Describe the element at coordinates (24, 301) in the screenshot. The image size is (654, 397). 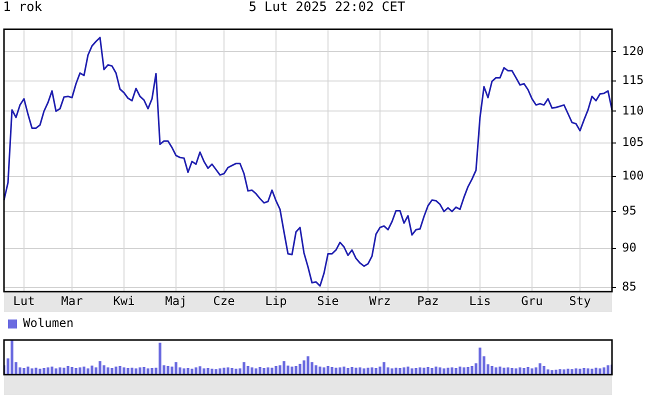
I see `x-tick-label: Lut` at that location.